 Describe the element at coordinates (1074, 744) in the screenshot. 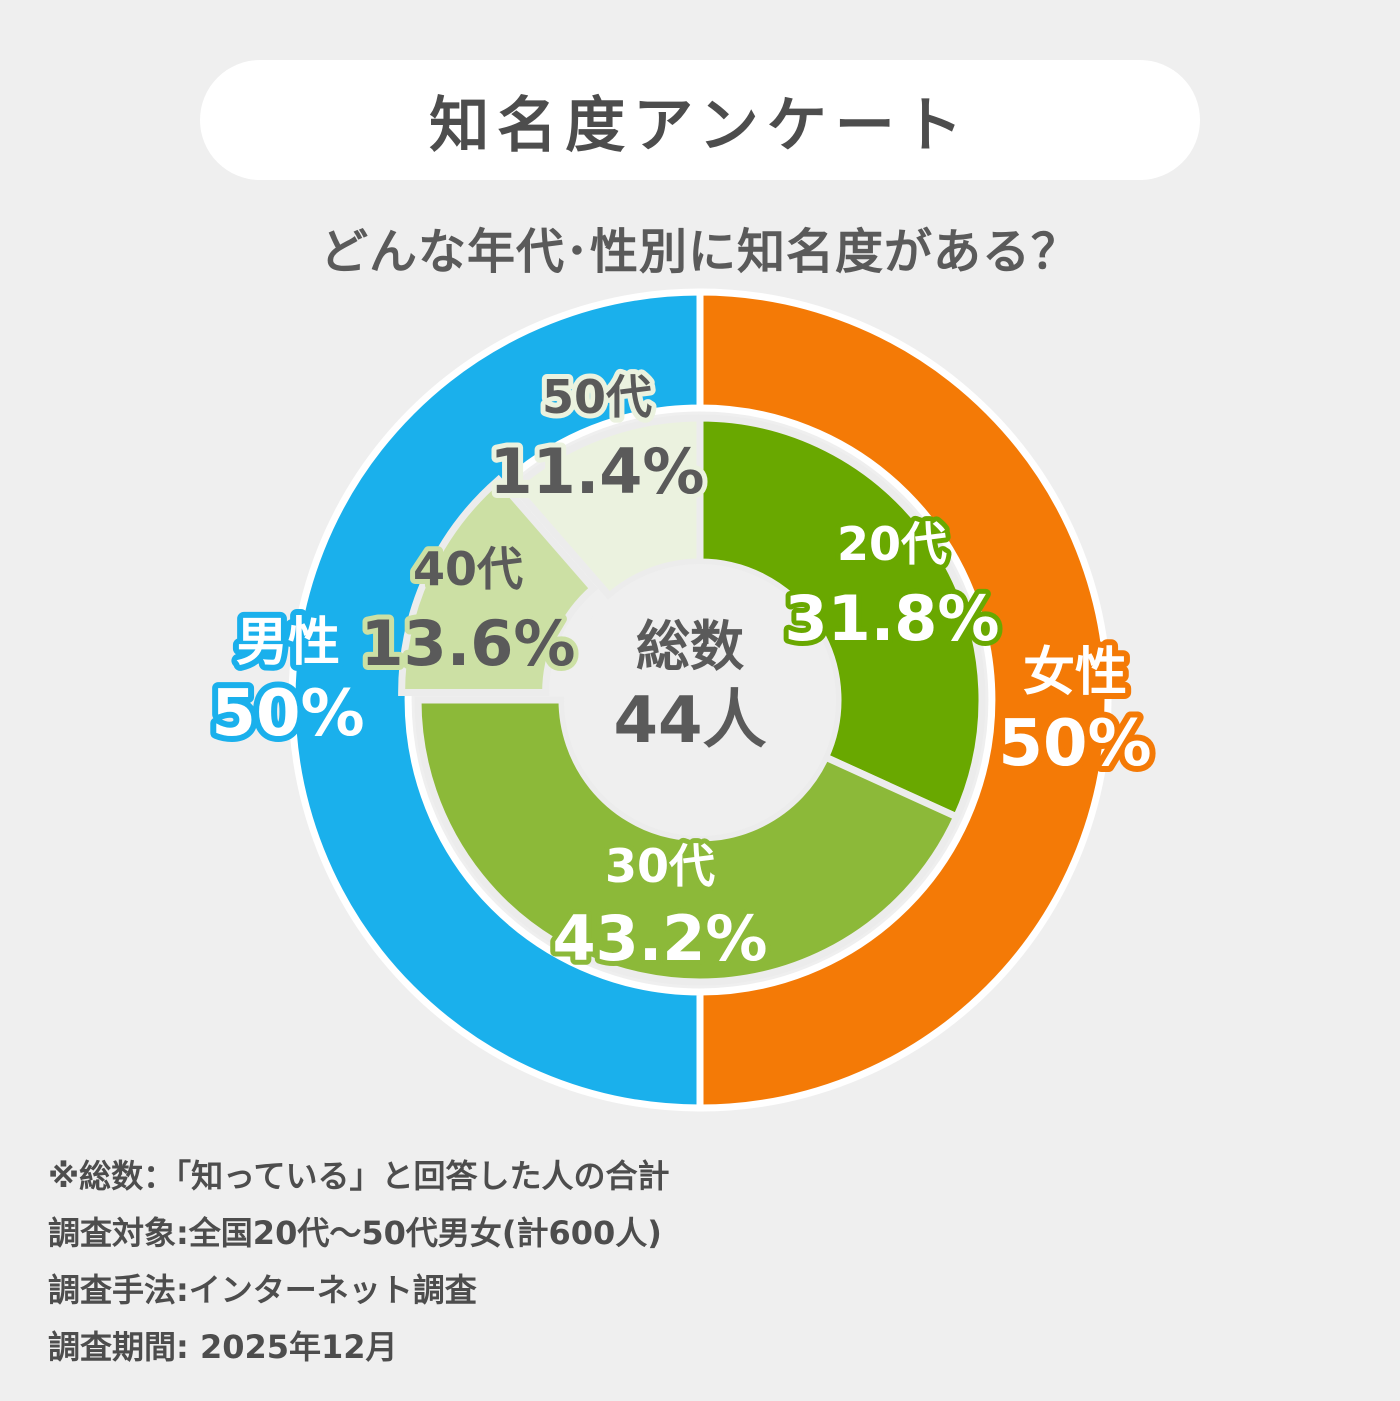

I see `label-female-value: 50%` at that location.